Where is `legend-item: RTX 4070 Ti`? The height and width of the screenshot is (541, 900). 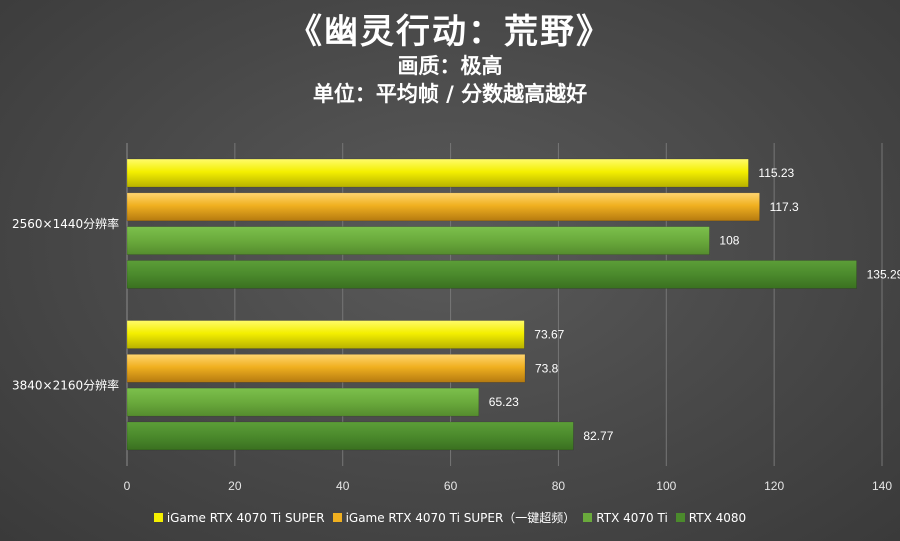
legend-item: RTX 4070 Ti is located at coordinates (625, 518).